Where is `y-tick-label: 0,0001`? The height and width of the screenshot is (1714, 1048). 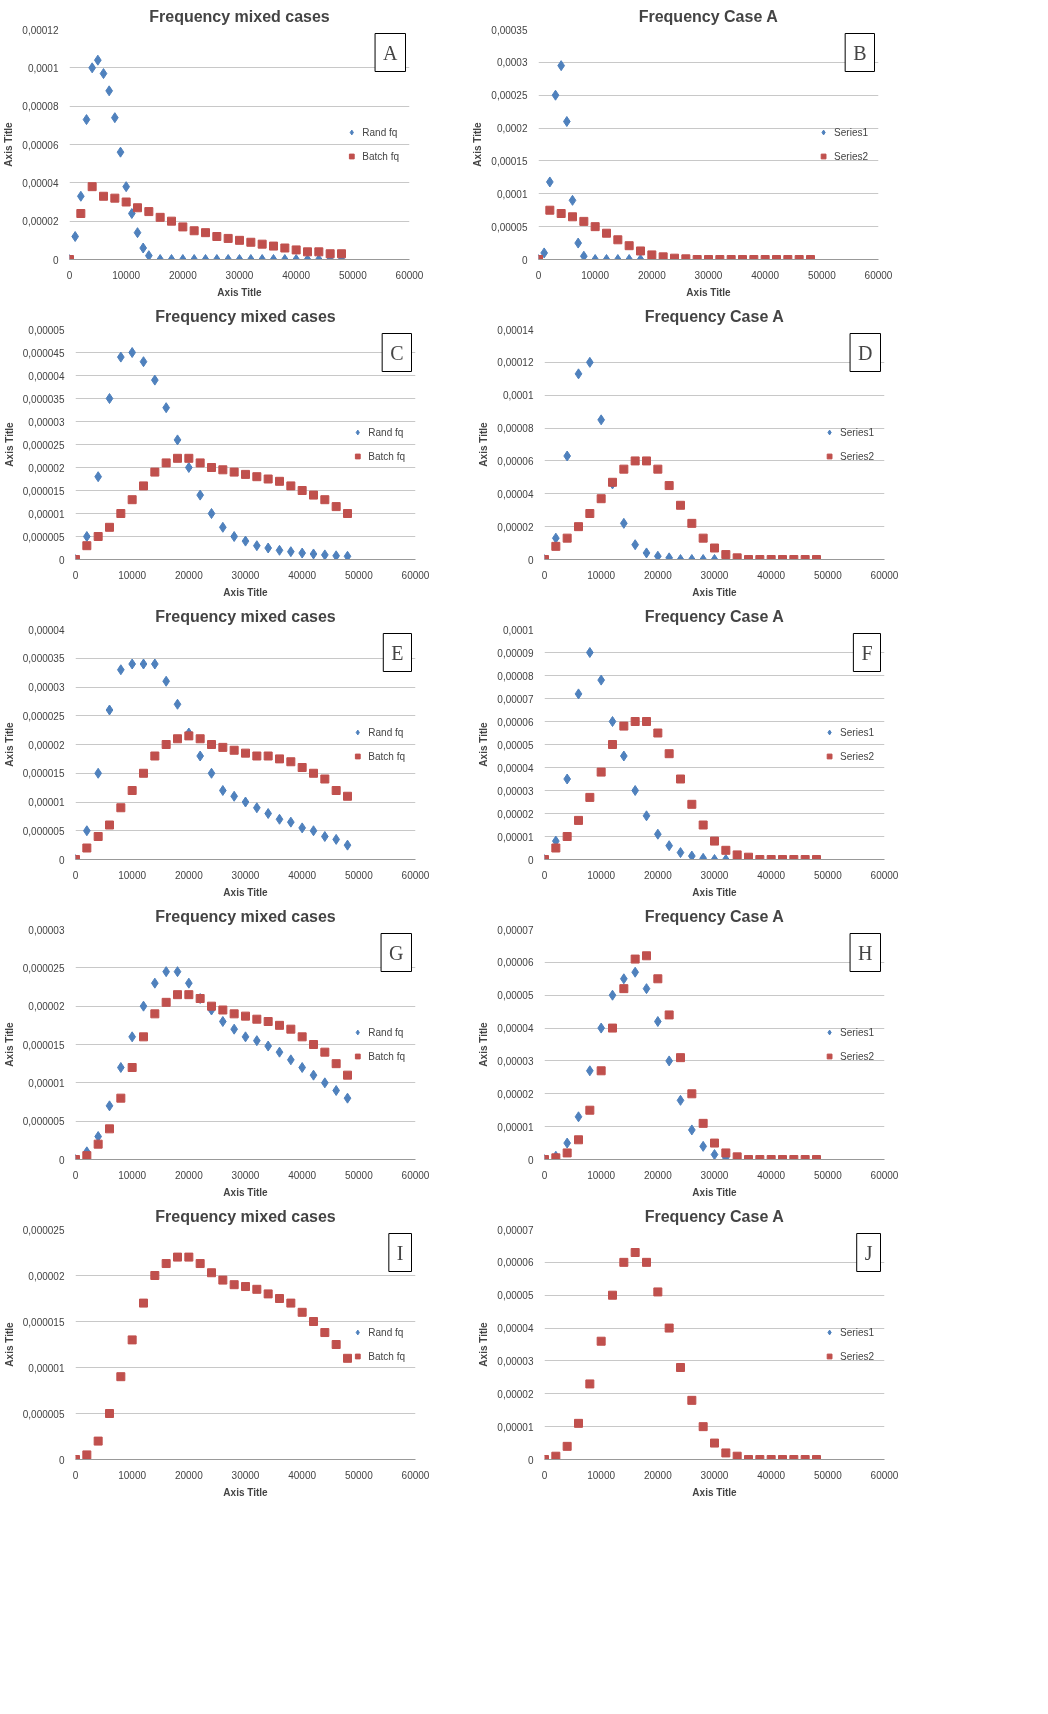
y-tick-label: 0,0001 is located at coordinates (512, 194).